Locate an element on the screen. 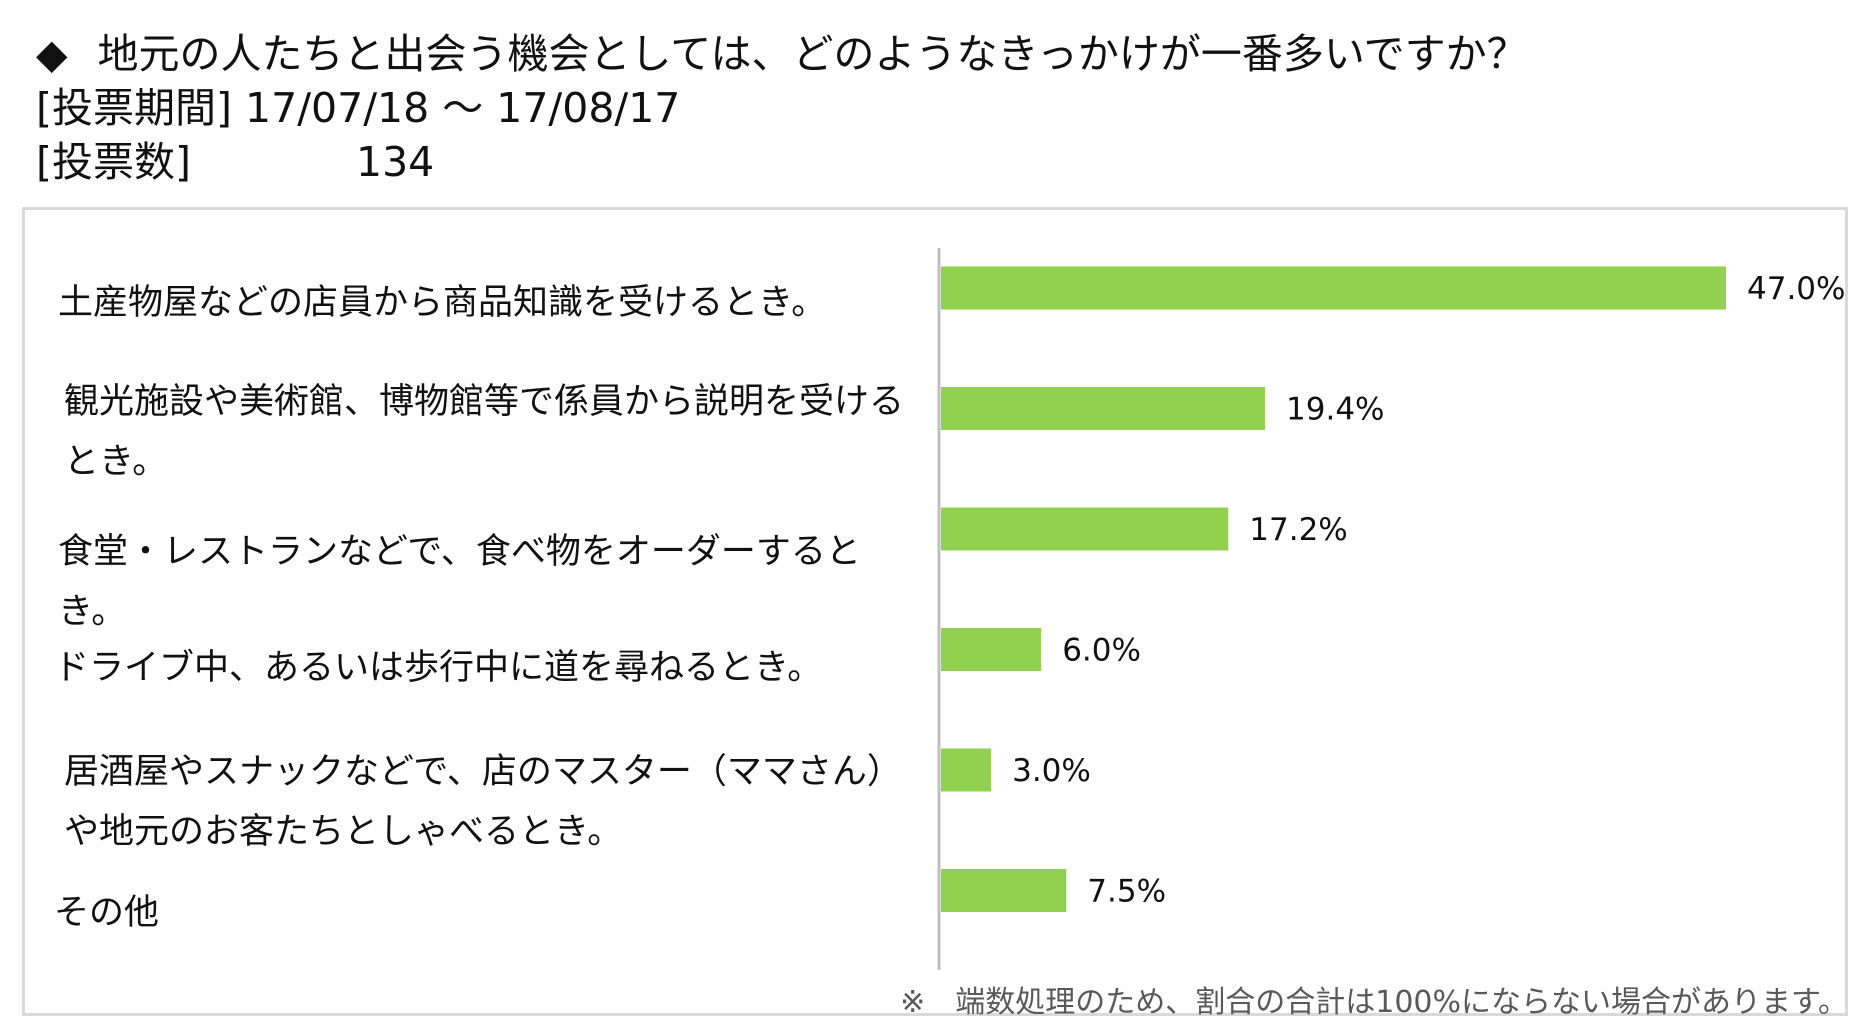 The width and height of the screenshot is (1866, 1027). footnote: ※ 端数処理のため、割合の合計は100%にならない場合があります。 is located at coordinates (1374, 1002).